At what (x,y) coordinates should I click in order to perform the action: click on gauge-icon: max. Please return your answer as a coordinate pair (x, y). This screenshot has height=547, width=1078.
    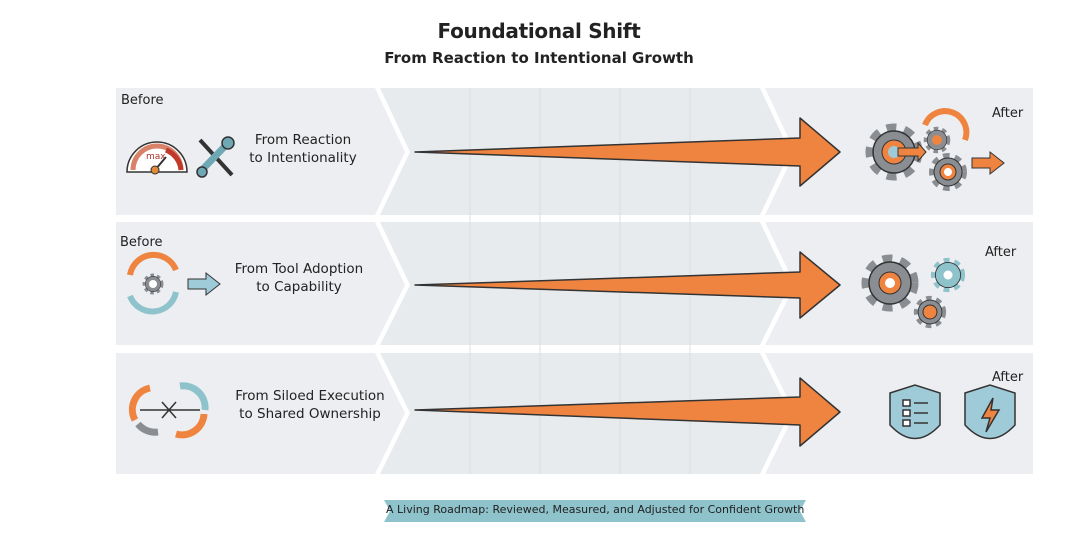
    Looking at the image, I should click on (157, 158).